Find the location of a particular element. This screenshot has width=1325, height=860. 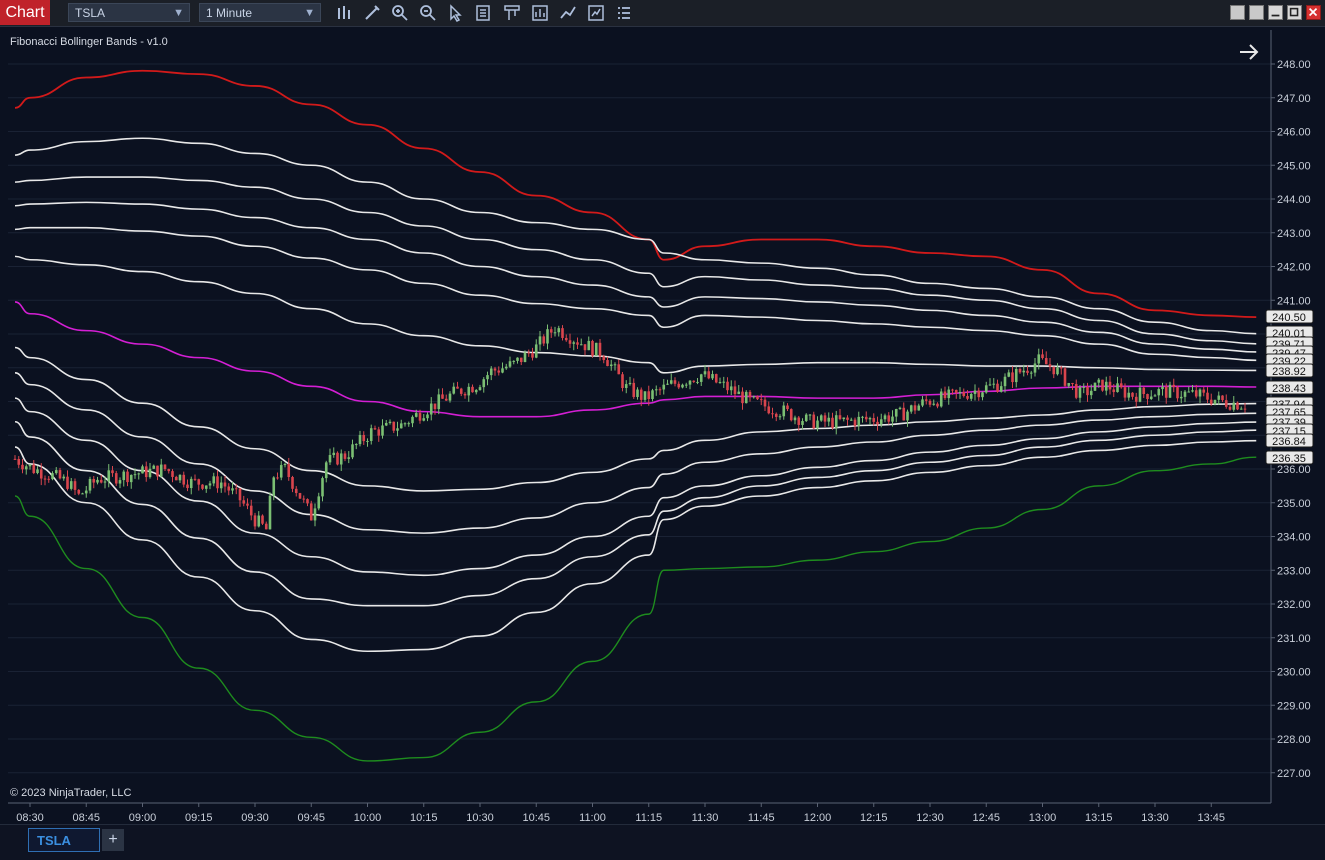

y-tick-label: 232.00 is located at coordinates (1294, 605).